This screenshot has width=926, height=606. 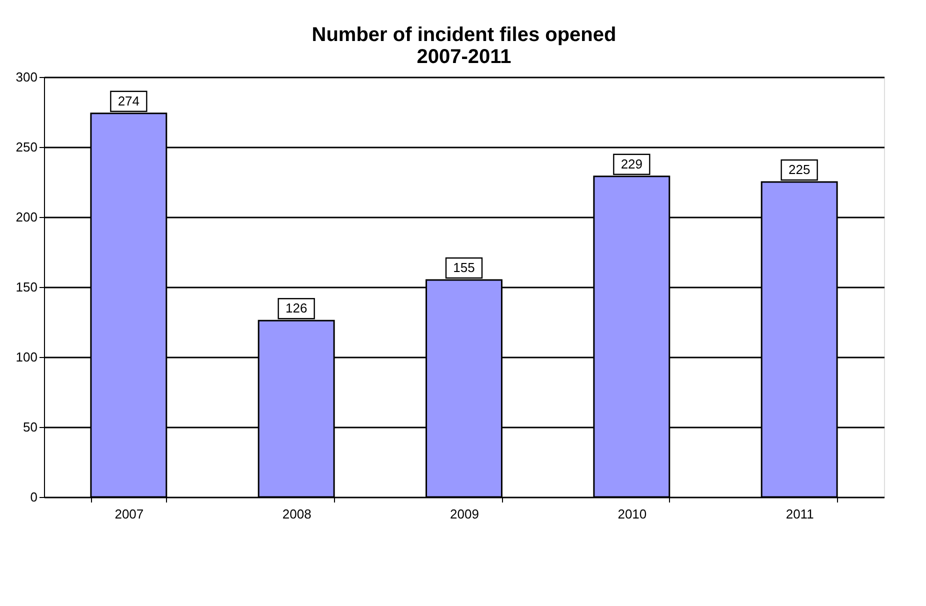 I want to click on x-tick-label: 2011, so click(x=800, y=514).